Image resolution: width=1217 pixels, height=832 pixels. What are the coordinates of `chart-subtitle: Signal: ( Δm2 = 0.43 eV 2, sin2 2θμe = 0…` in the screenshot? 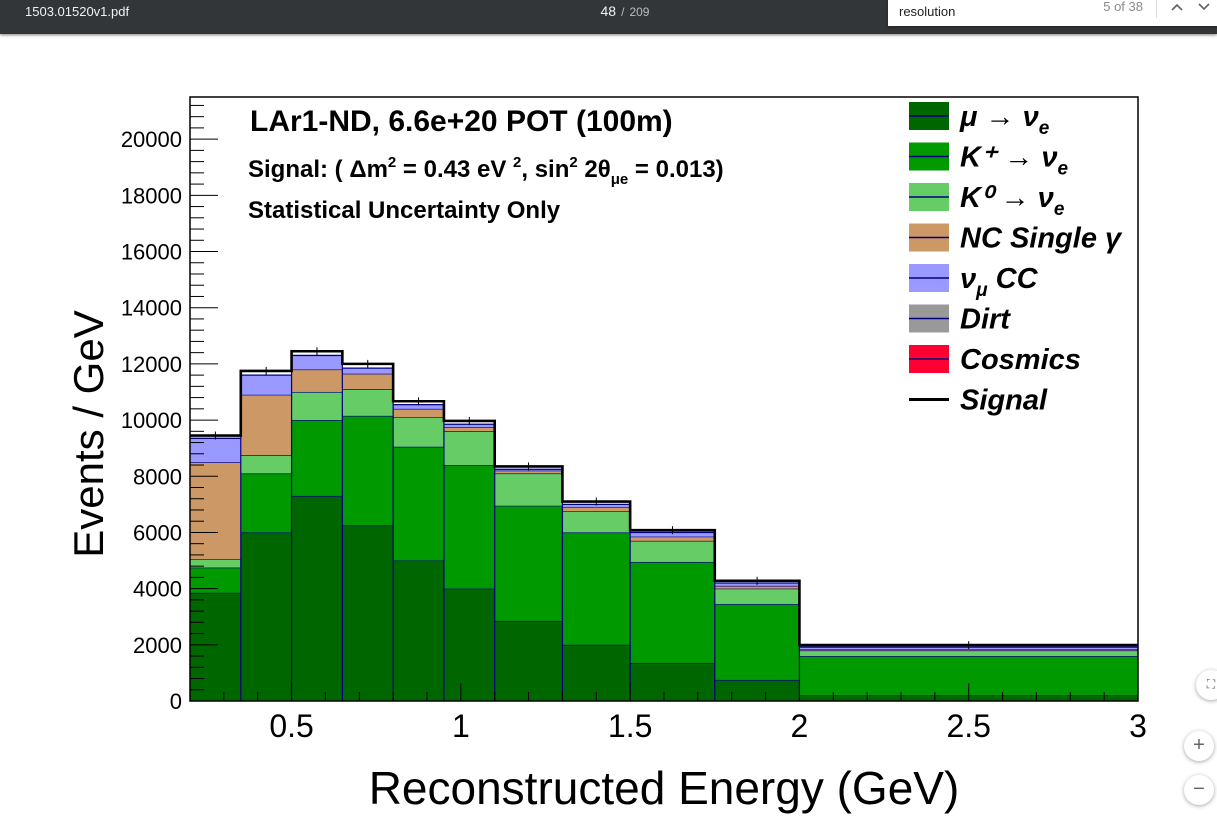 It's located at (486, 171).